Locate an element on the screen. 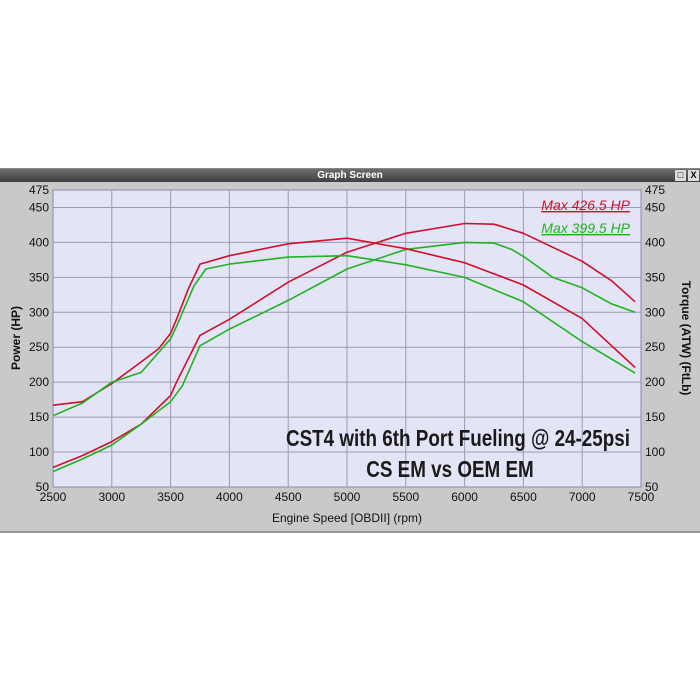 This screenshot has width=700, height=700. y2-axis-label: Torque (ATW) (FtLb) is located at coordinates (686, 338).